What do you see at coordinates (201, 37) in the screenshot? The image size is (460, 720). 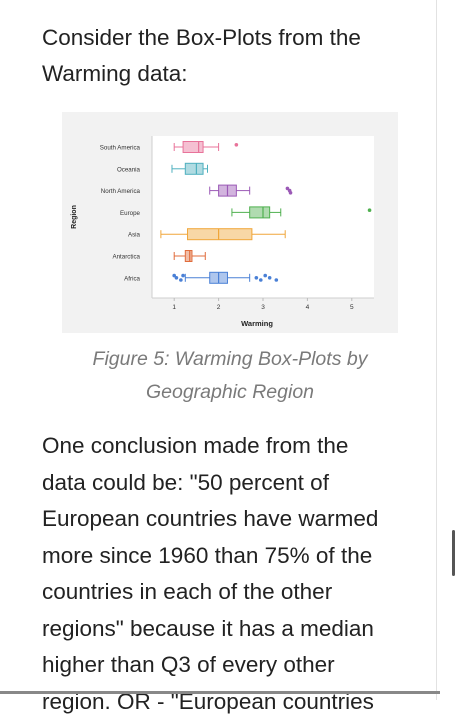 I see `intro-line-1: Consider the Box-Plots from the` at bounding box center [201, 37].